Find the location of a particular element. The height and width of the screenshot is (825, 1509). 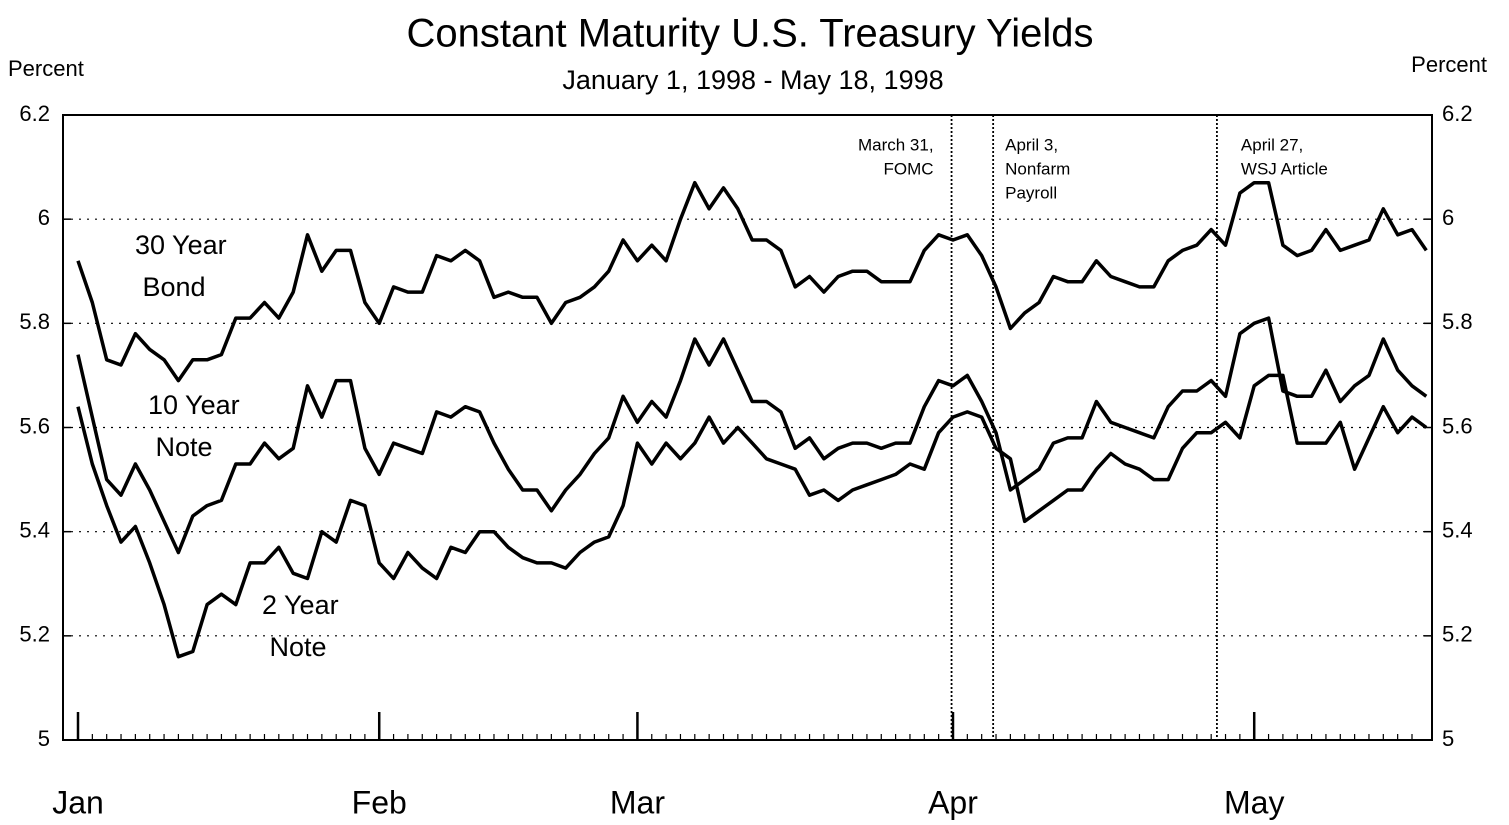

y2-tick-label: 5.6 is located at coordinates (1457, 425).